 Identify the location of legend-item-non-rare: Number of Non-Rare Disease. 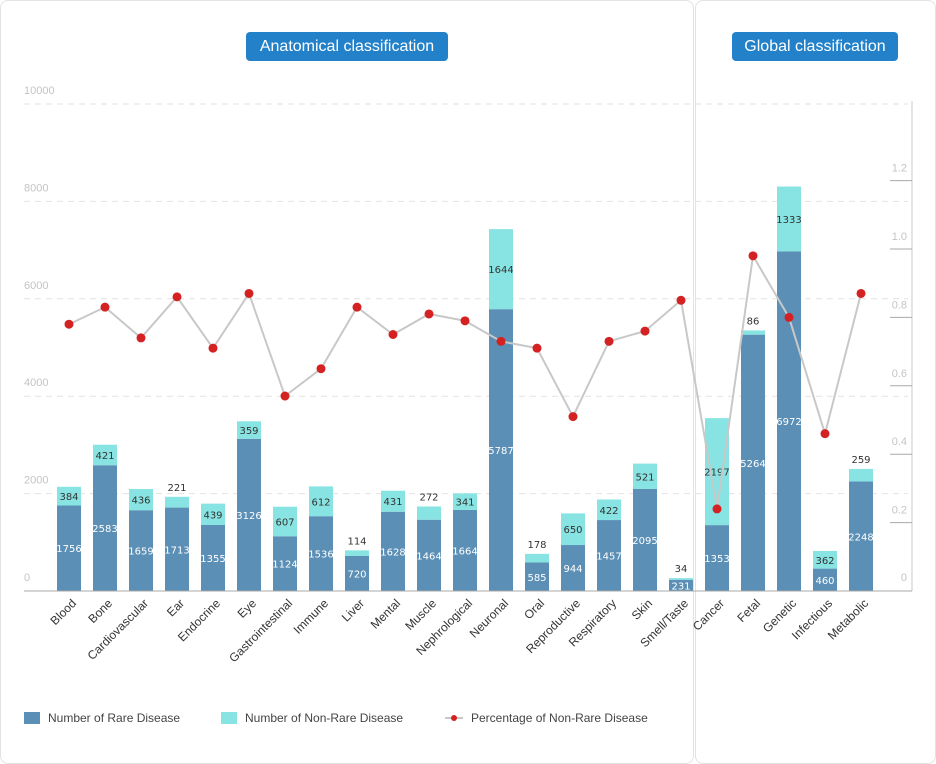
(312, 718).